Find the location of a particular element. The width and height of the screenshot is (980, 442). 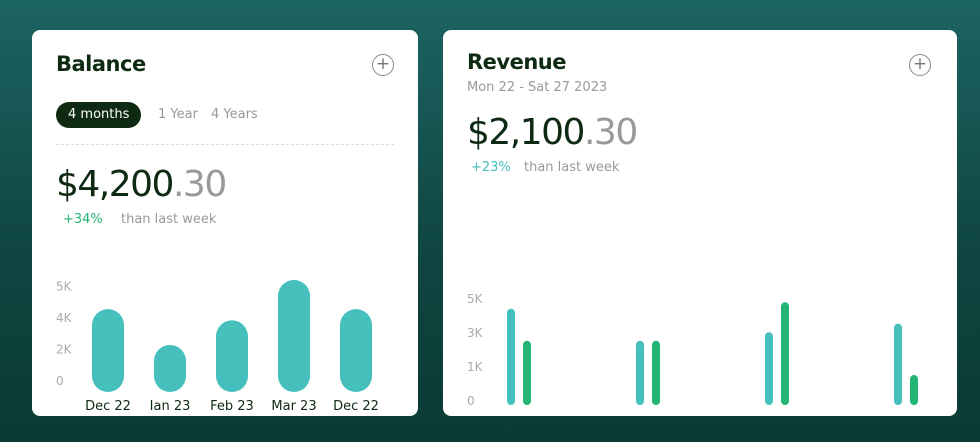

y-tick-label: 2K is located at coordinates (64, 350).